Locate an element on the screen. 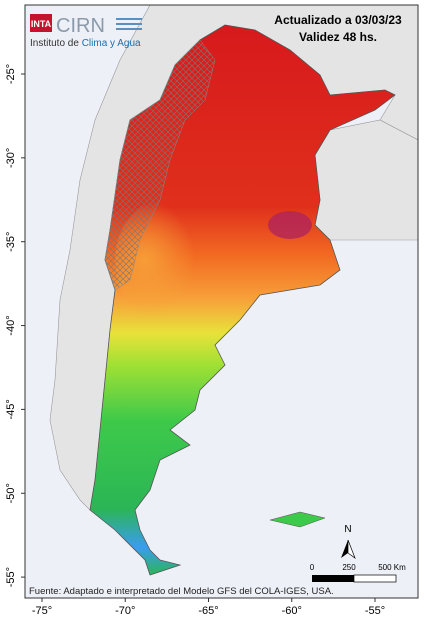  lat-label: -25° is located at coordinates (11, 74).